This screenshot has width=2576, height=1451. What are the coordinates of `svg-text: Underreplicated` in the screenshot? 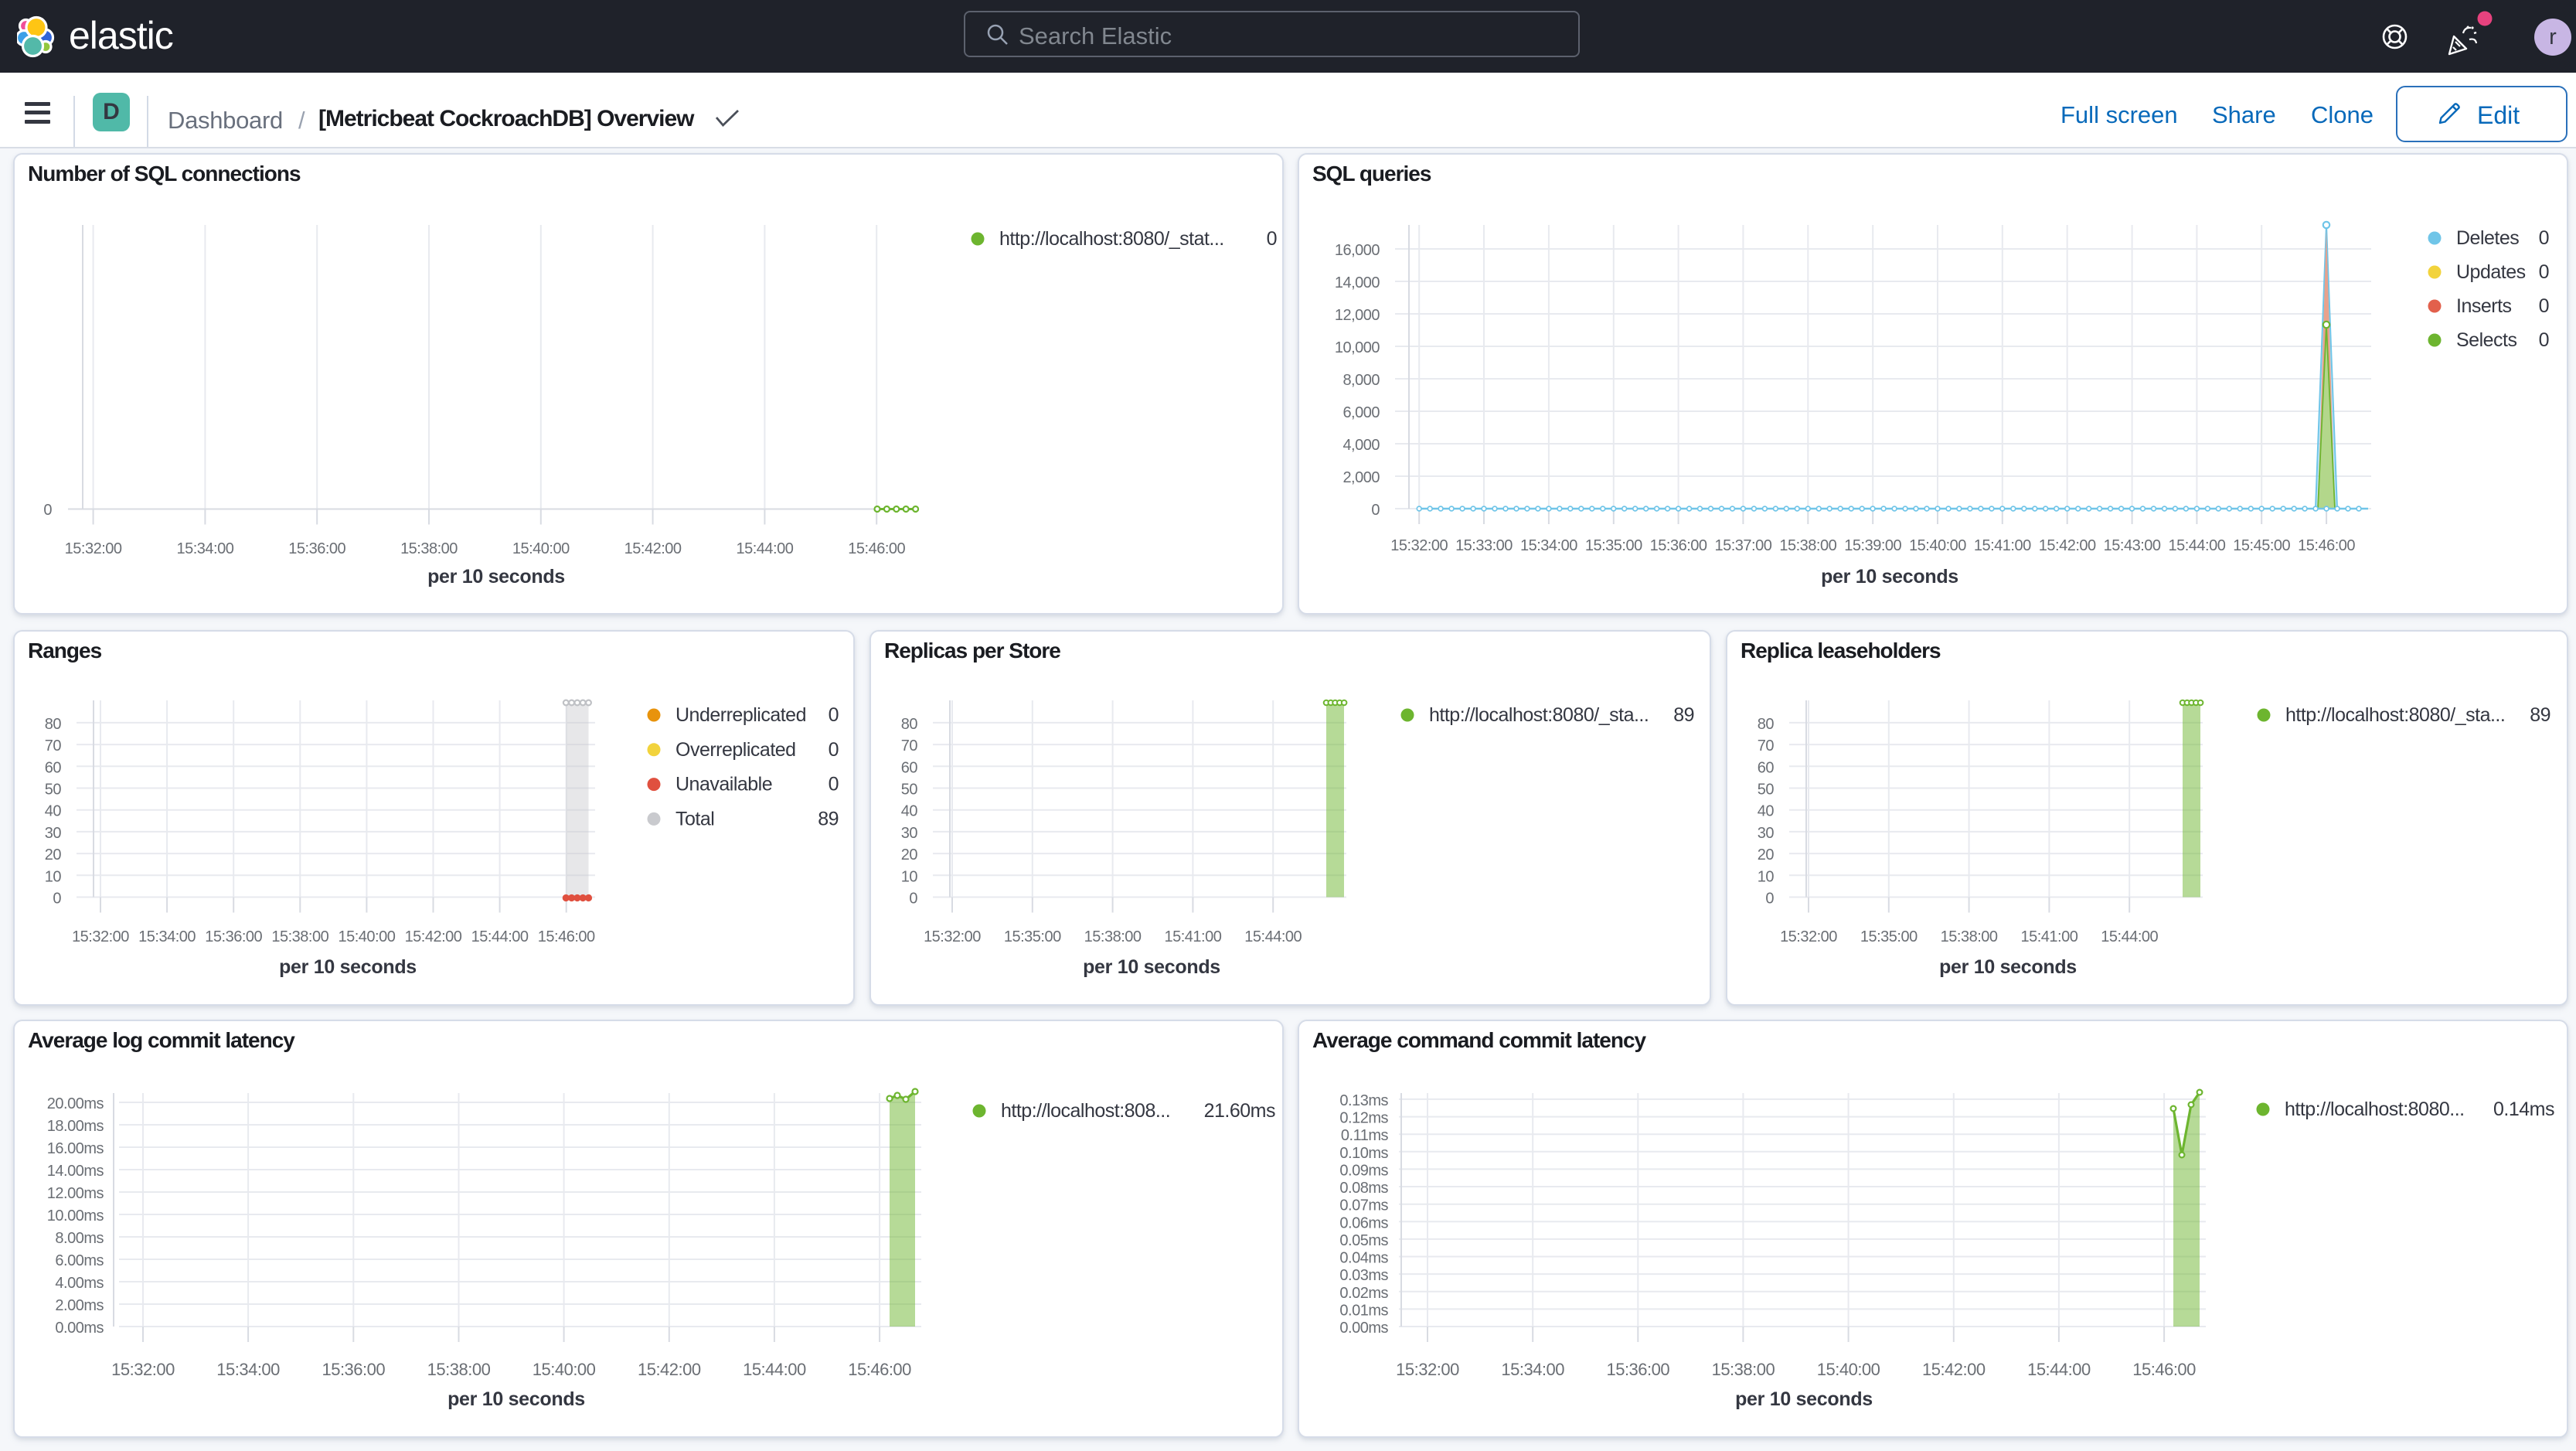 It's located at (740, 715).